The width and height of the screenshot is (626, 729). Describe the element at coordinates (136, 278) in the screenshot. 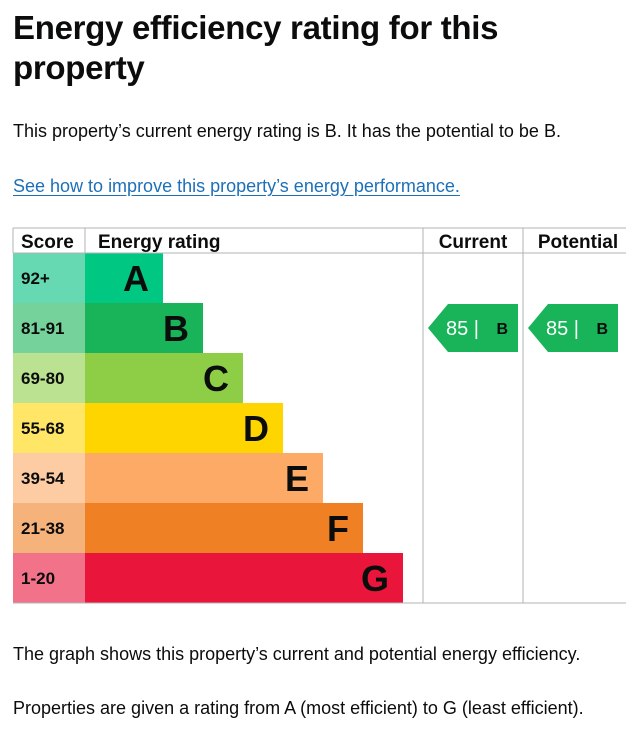

I see `band-letter: A` at that location.